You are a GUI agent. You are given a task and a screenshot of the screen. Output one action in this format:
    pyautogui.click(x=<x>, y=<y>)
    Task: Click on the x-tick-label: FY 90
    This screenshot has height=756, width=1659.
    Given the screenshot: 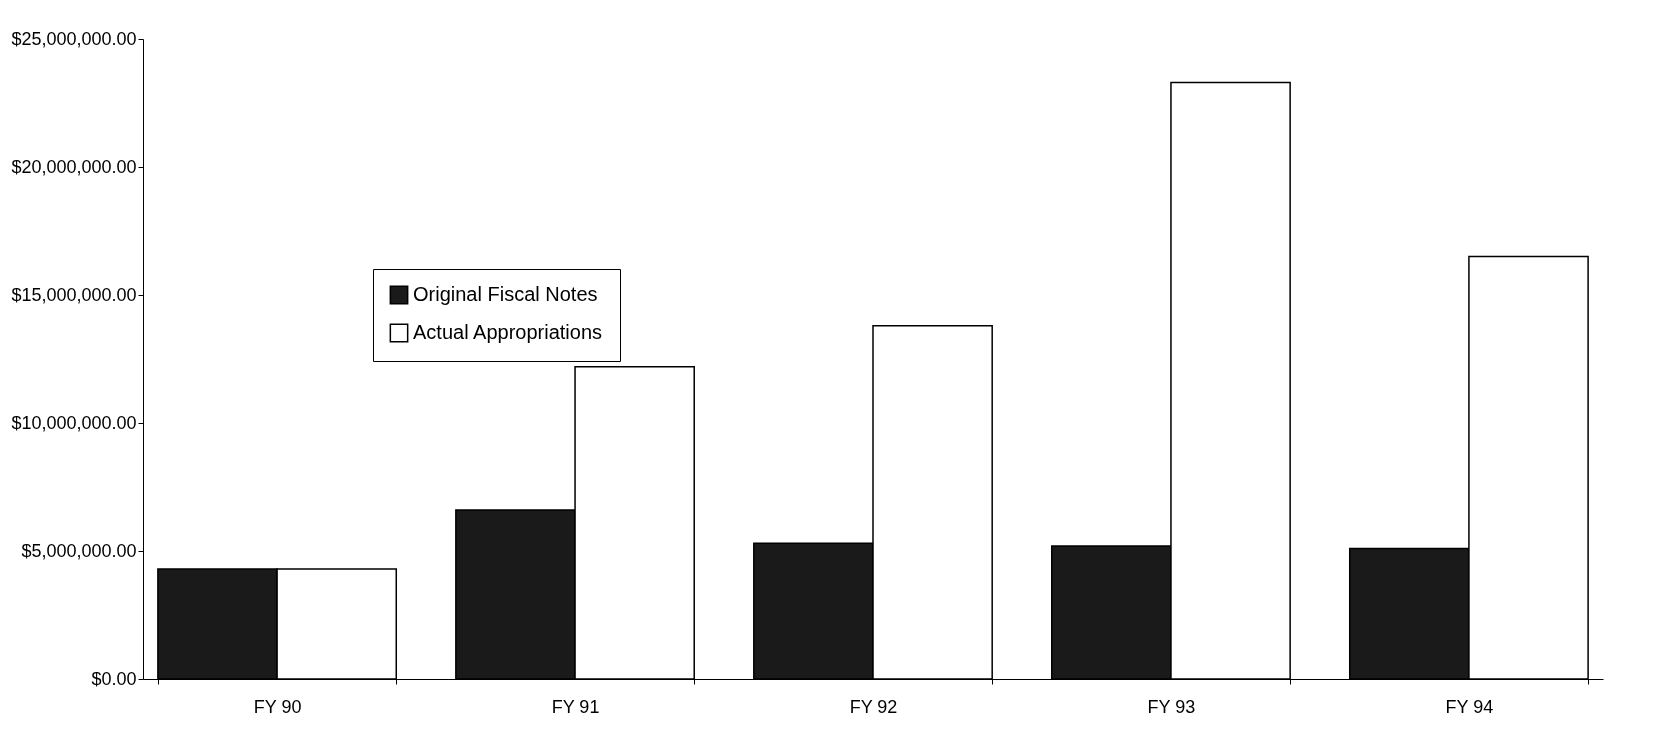 What is the action you would take?
    pyautogui.click(x=277, y=706)
    